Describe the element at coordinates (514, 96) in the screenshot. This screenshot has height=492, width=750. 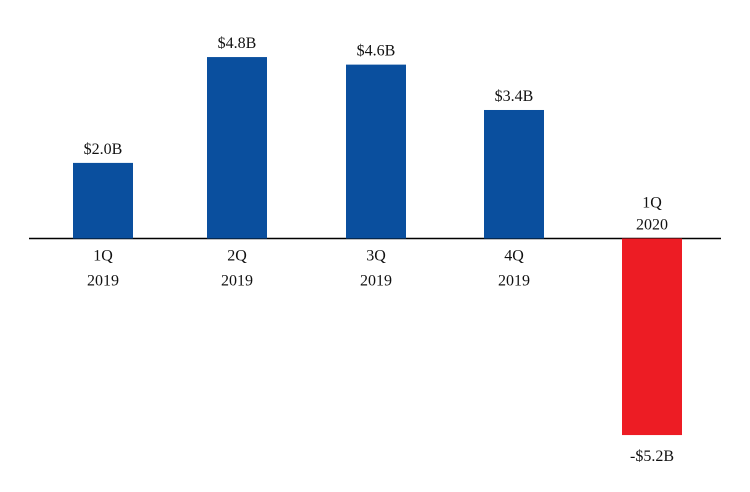
I see `value-label-3: $3.4B` at that location.